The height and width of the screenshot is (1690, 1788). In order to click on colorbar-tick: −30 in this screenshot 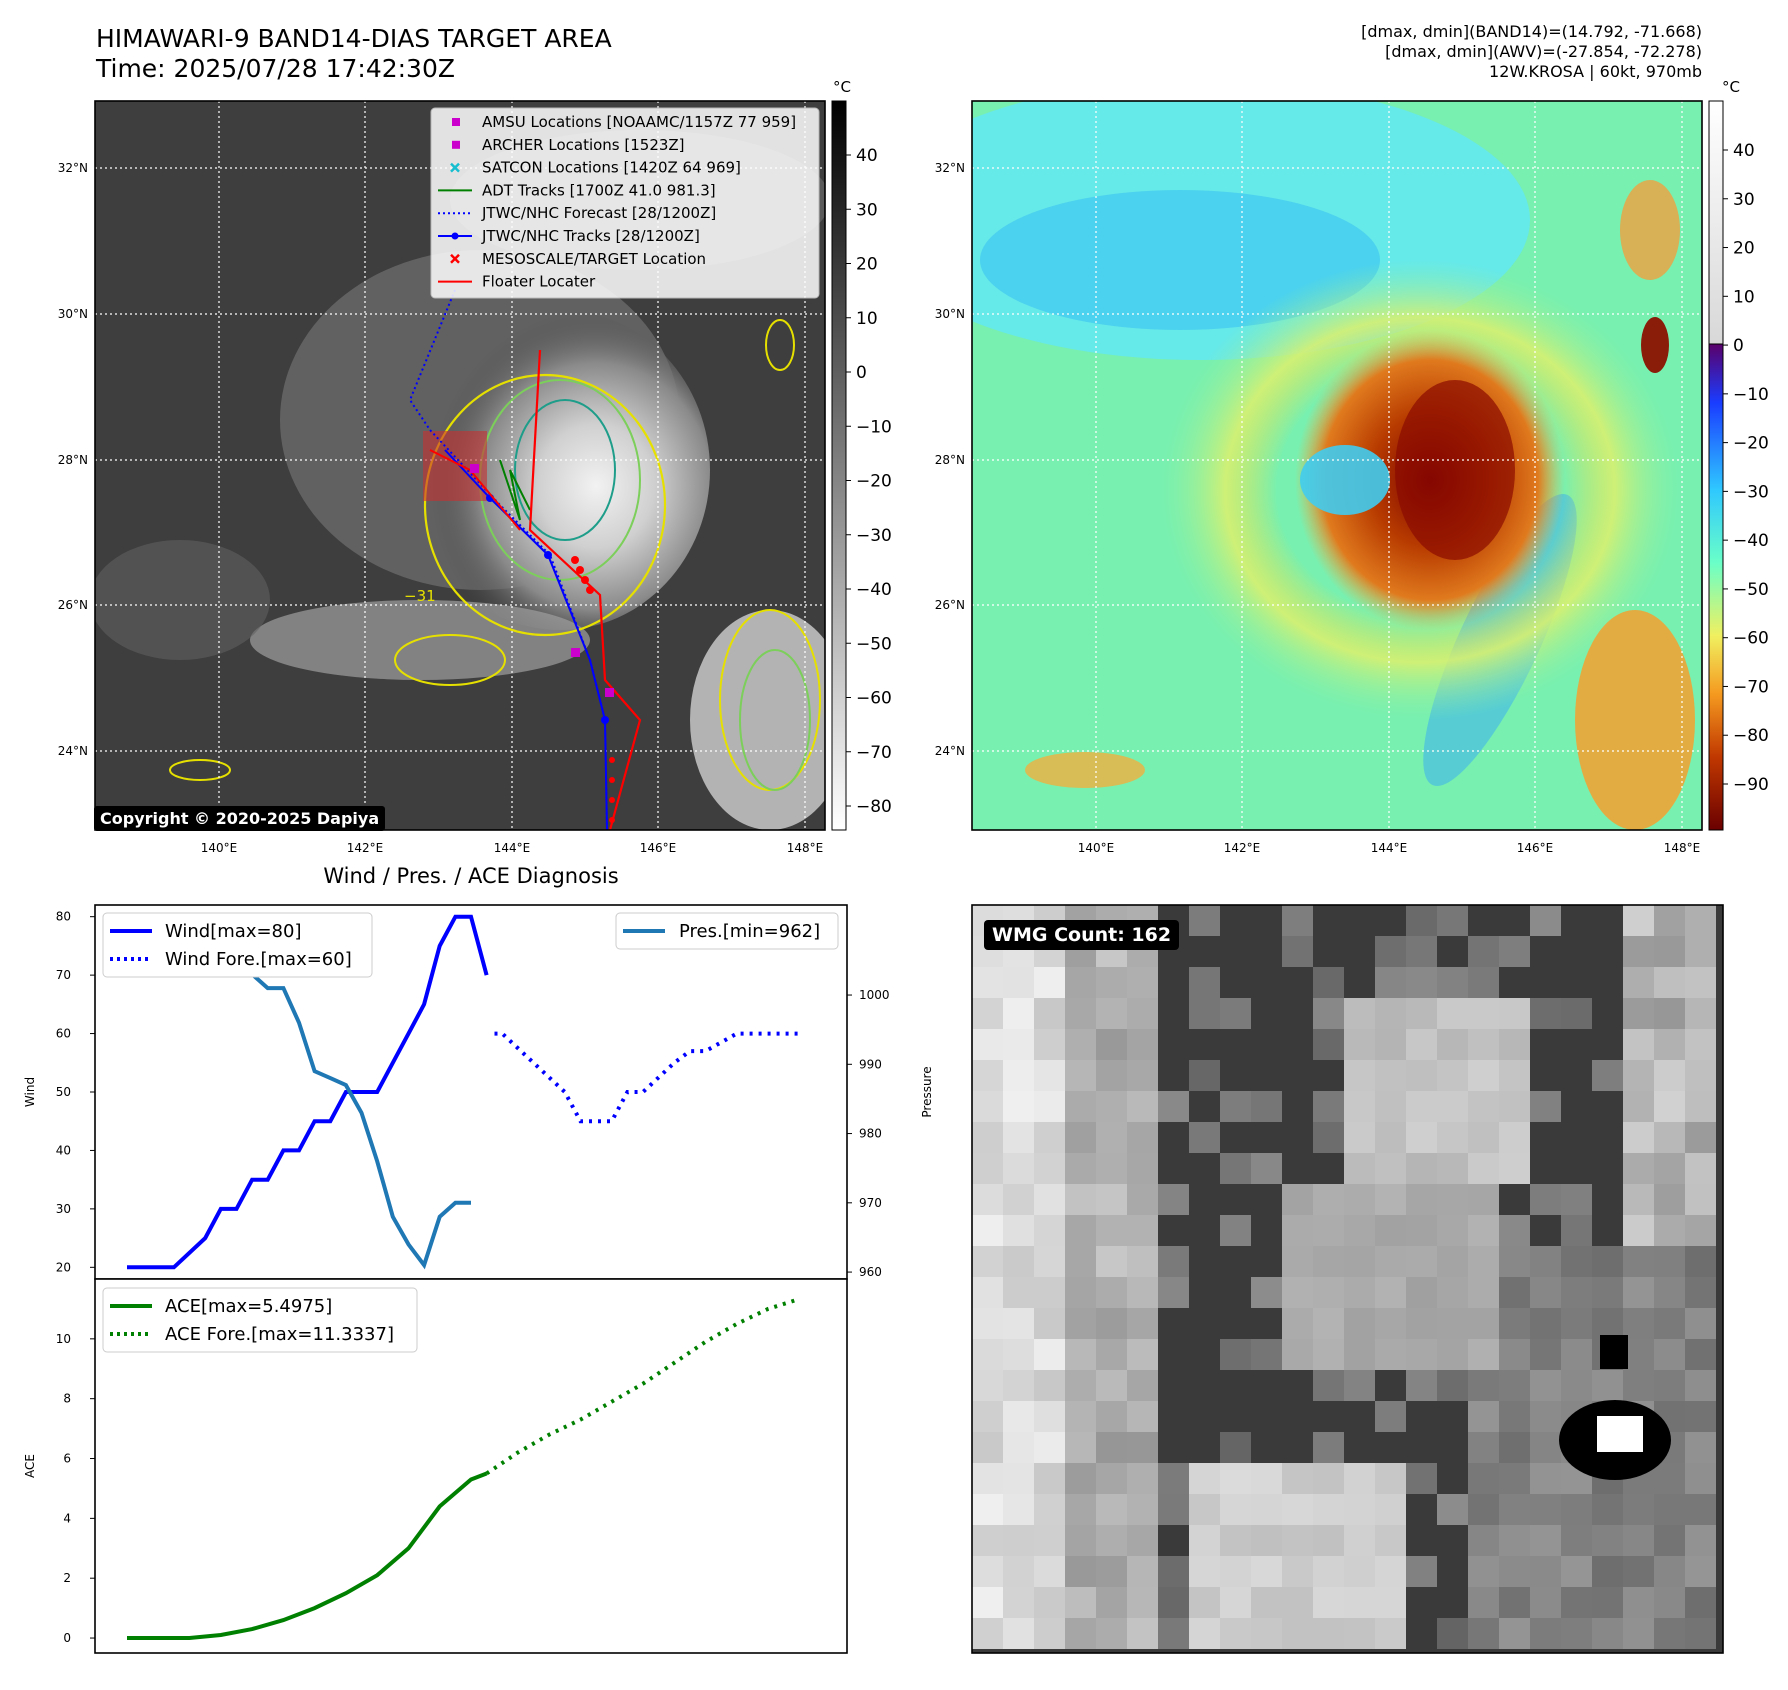, I will do `click(1751, 492)`.